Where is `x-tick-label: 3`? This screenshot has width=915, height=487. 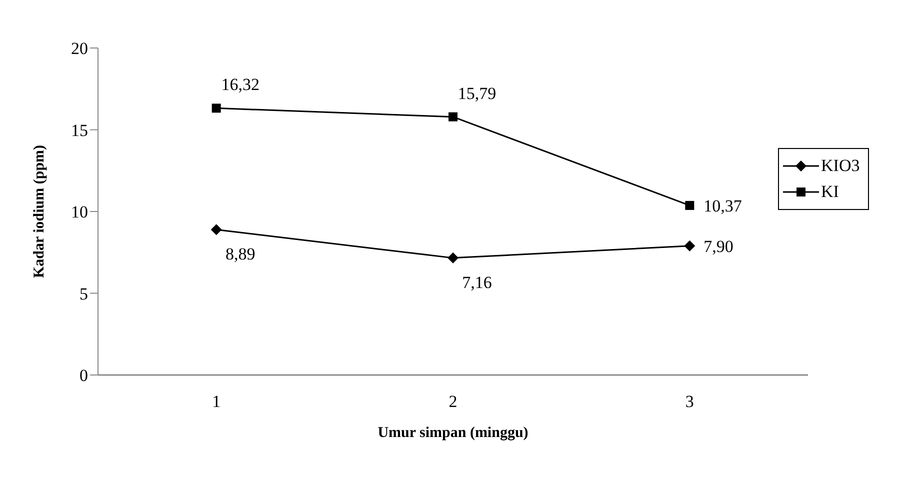 x-tick-label: 3 is located at coordinates (689, 402).